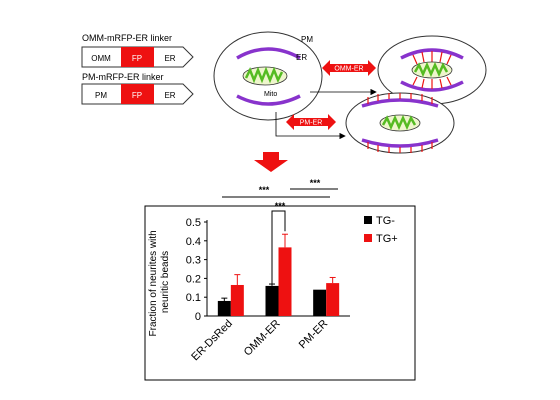 Image resolution: width=560 pixels, height=400 pixels. I want to click on pm-fp-block, so click(137, 94).